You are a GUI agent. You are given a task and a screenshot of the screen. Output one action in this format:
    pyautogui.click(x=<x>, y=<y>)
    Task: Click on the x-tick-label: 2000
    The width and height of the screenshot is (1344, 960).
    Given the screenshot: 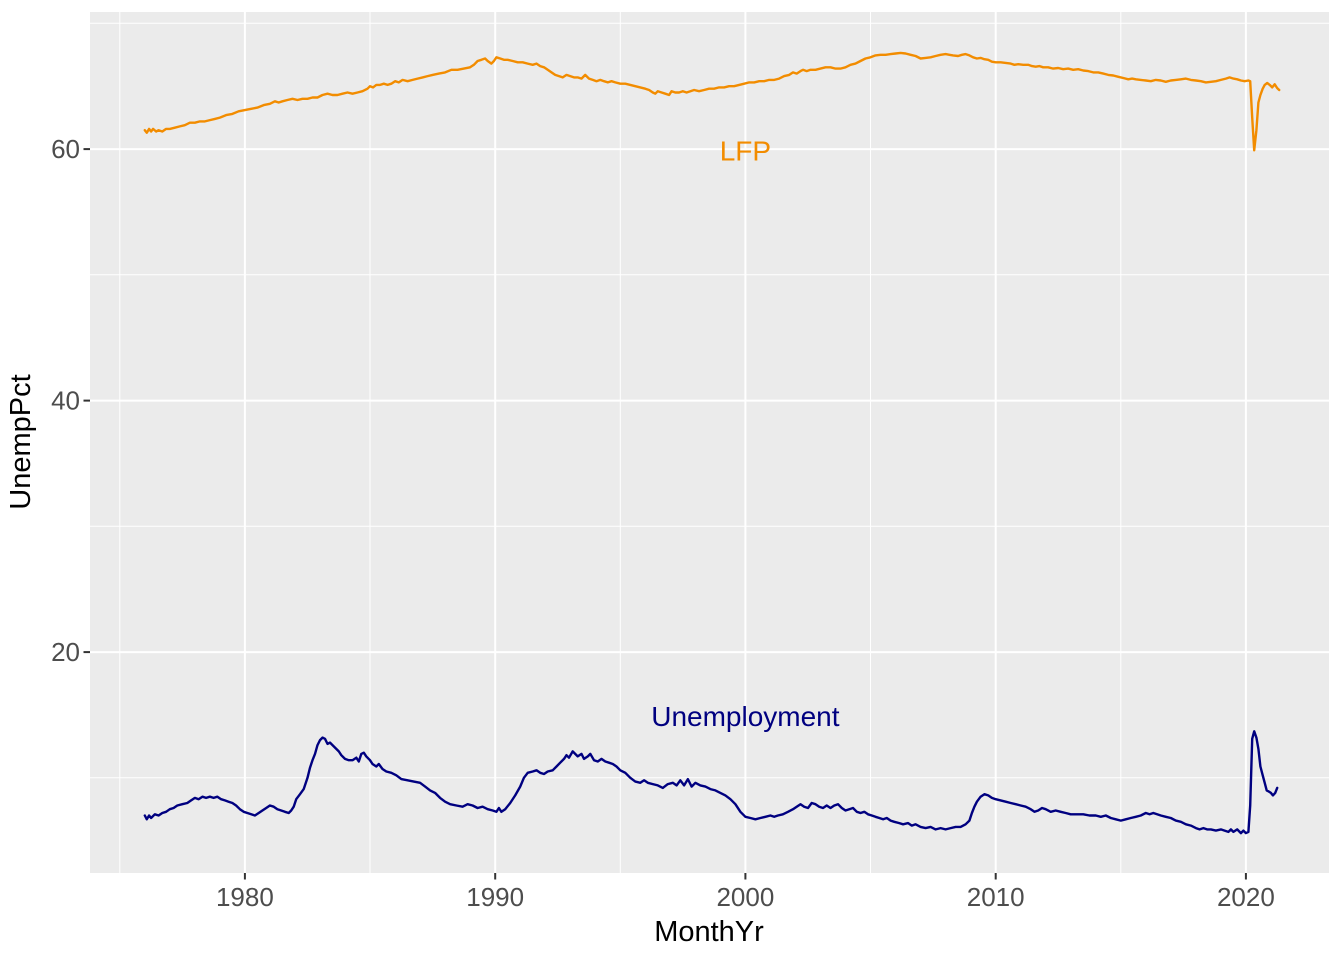 What is the action you would take?
    pyautogui.click(x=745, y=897)
    